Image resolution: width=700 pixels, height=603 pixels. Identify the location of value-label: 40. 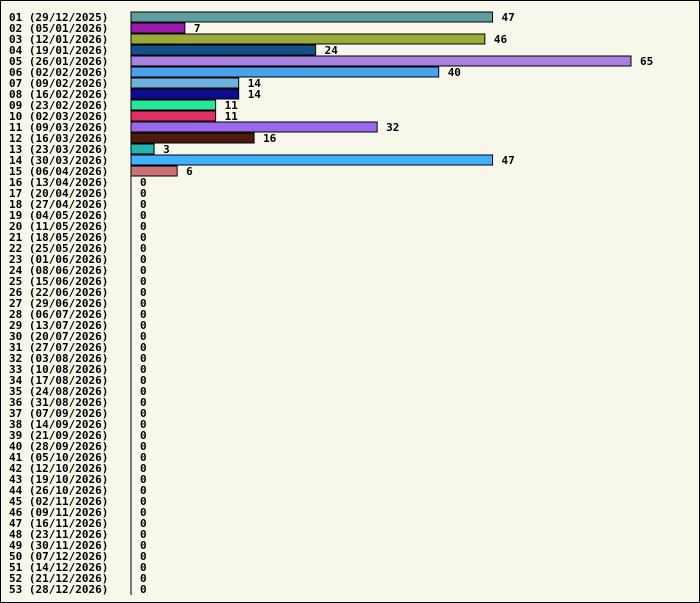
(454, 72).